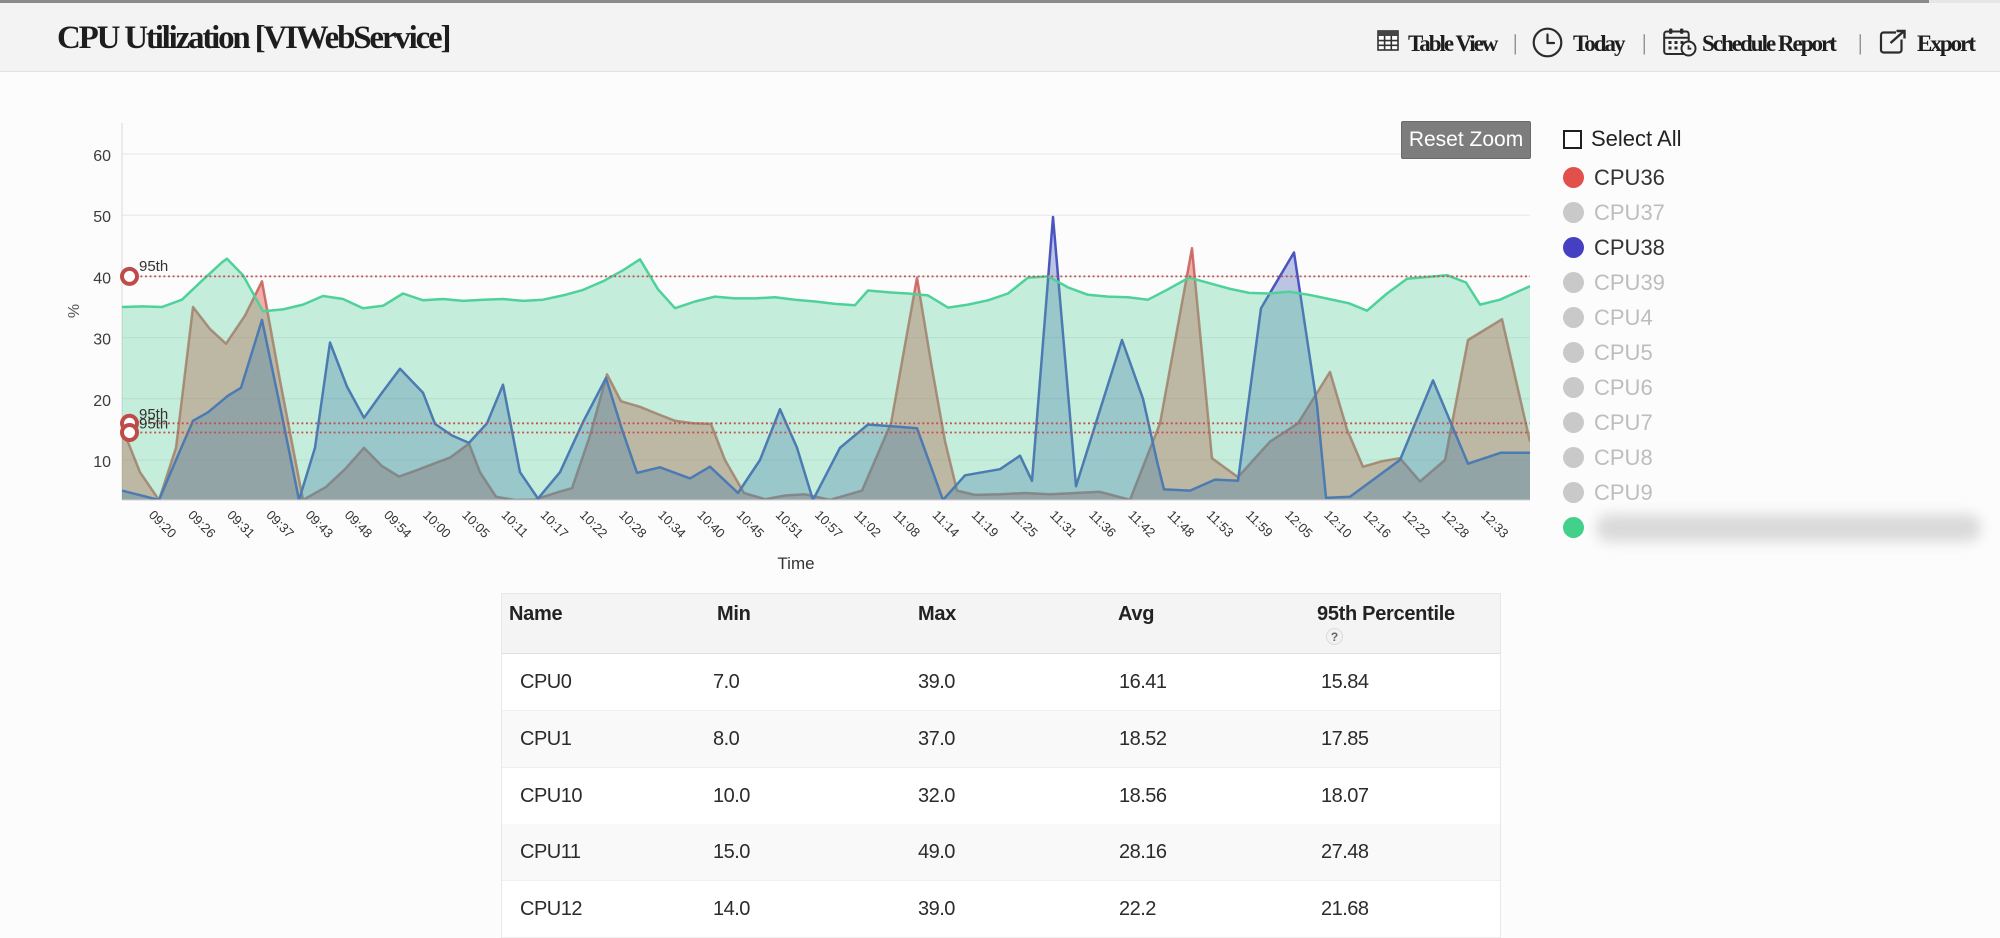 The image size is (2000, 938). What do you see at coordinates (102, 217) in the screenshot?
I see `svg-text: 50` at bounding box center [102, 217].